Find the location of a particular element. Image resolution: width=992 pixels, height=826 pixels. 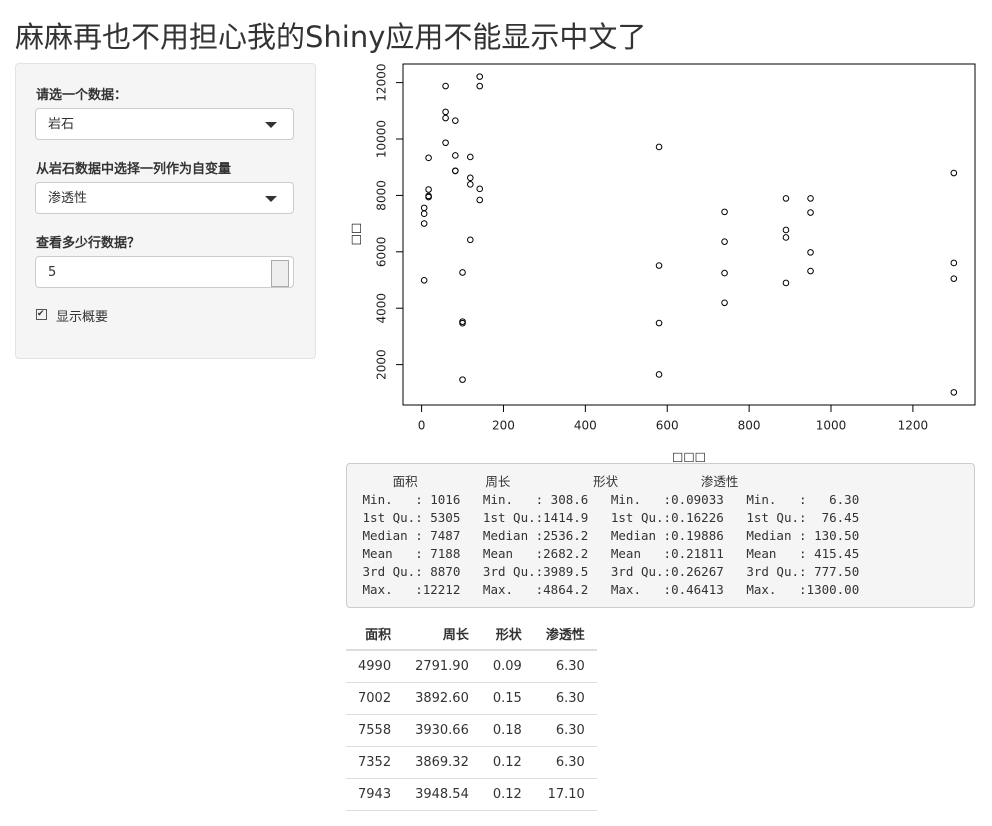

column-header: 面积 is located at coordinates (375, 634).